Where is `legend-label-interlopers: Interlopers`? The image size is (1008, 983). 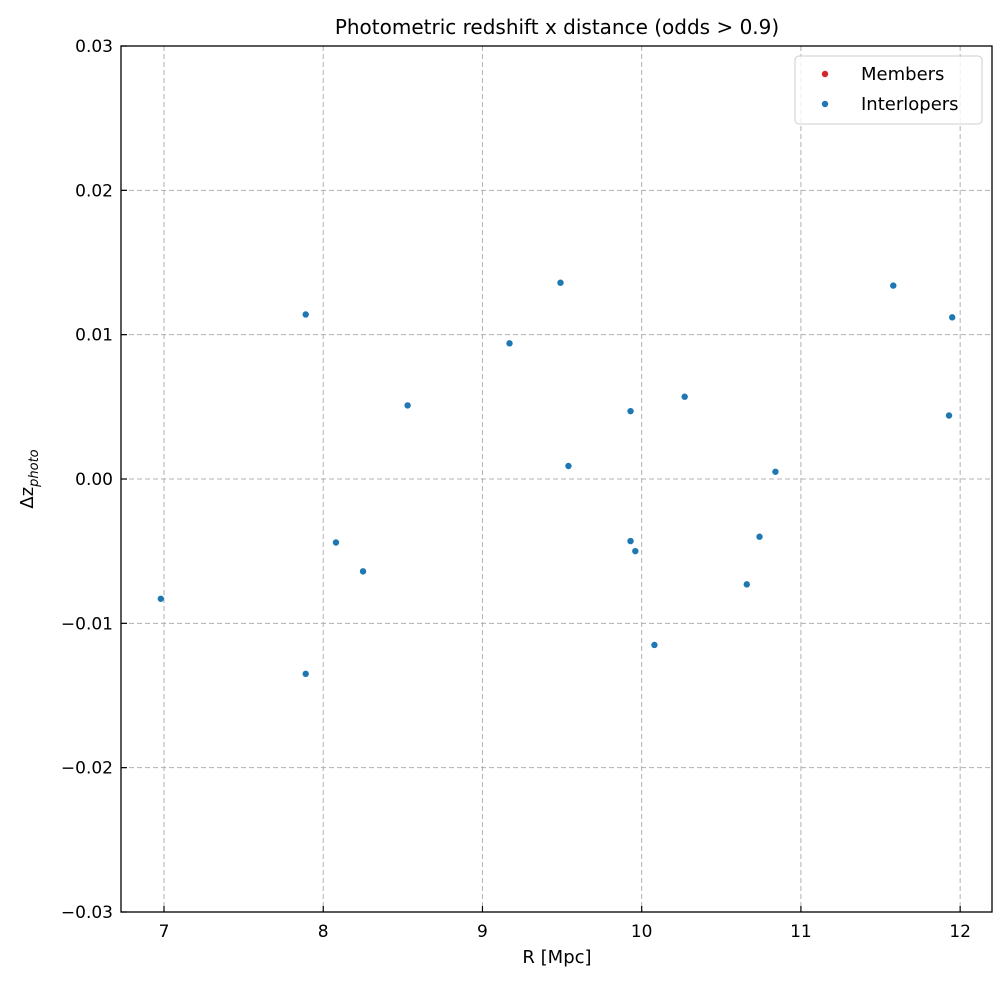 legend-label-interlopers: Interlopers is located at coordinates (910, 104).